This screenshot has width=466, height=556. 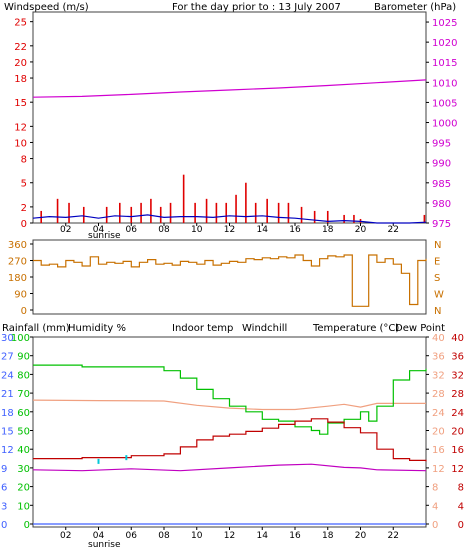 What do you see at coordinates (23, 506) in the screenshot?
I see `humidity-tick-label: 10` at bounding box center [23, 506].